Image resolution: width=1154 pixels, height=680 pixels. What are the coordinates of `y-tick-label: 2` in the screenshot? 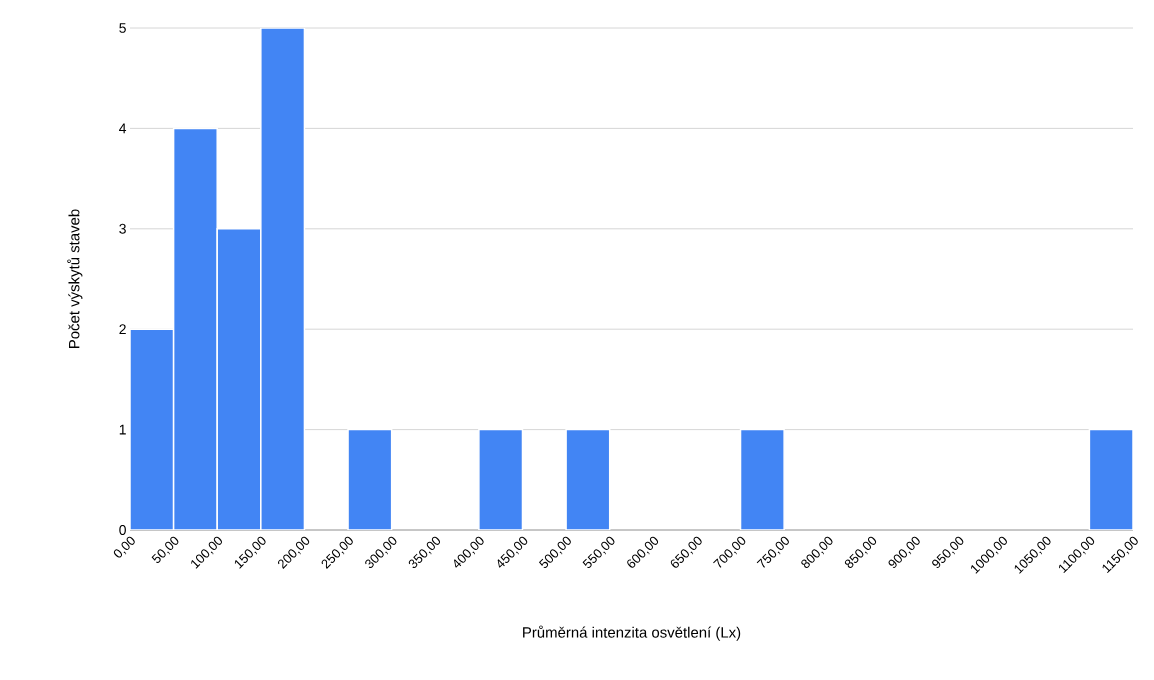 It's located at (122, 329).